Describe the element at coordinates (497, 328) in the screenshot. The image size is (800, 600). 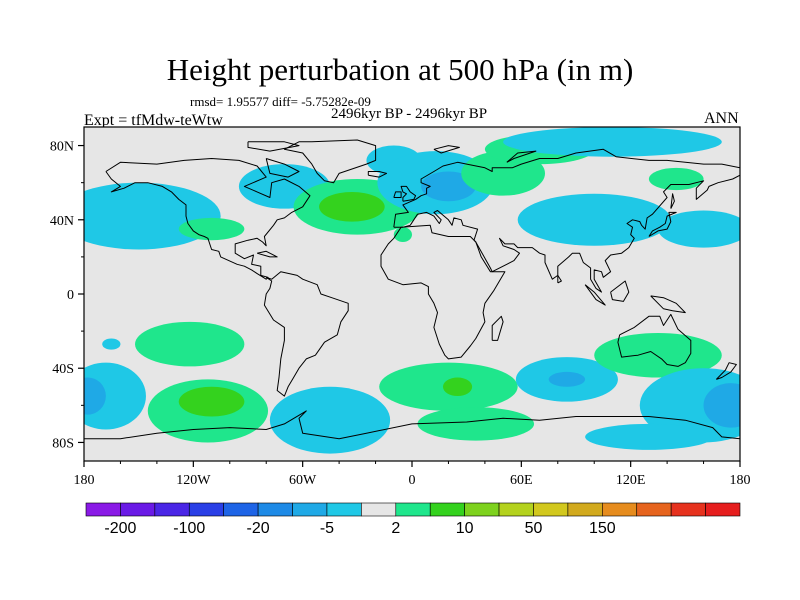
I see `coastline-madagascar` at that location.